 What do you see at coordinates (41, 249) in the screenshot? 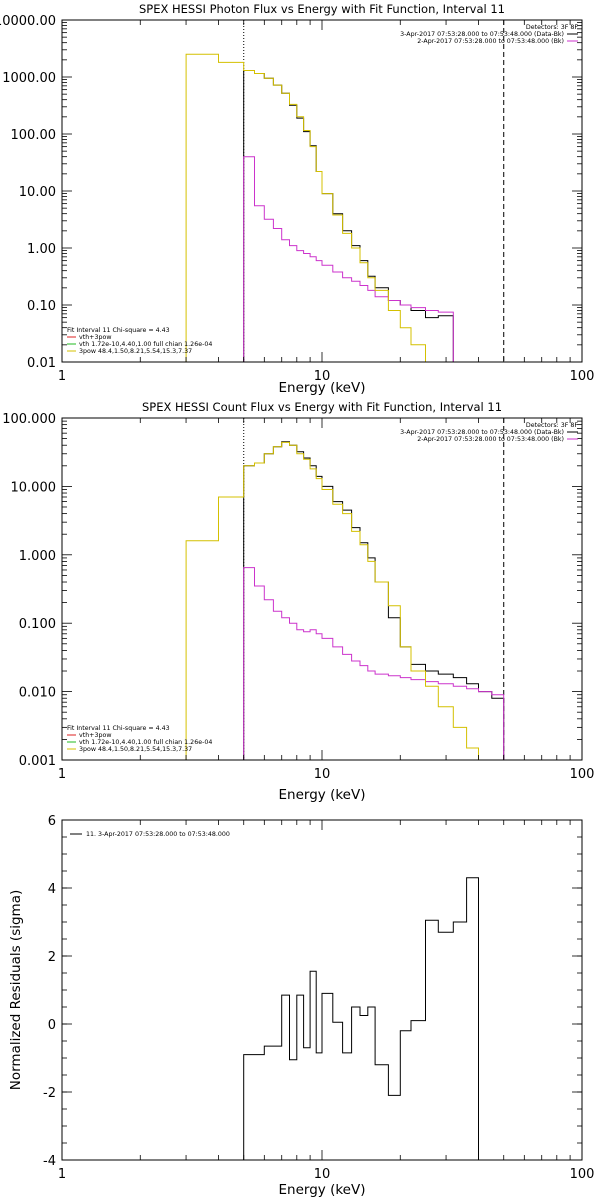
I see `y-tick-label: 1.00` at bounding box center [41, 249].